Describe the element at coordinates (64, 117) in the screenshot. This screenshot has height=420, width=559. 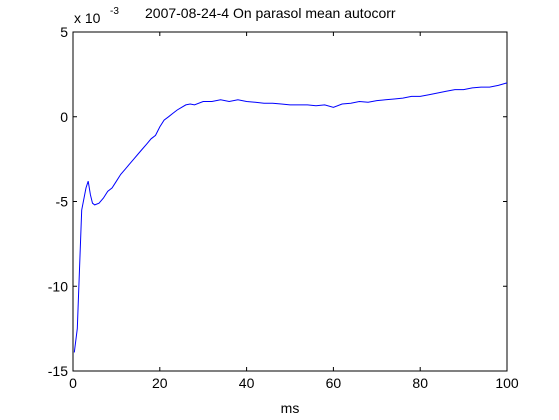
I see `y-tick-label: 0` at that location.